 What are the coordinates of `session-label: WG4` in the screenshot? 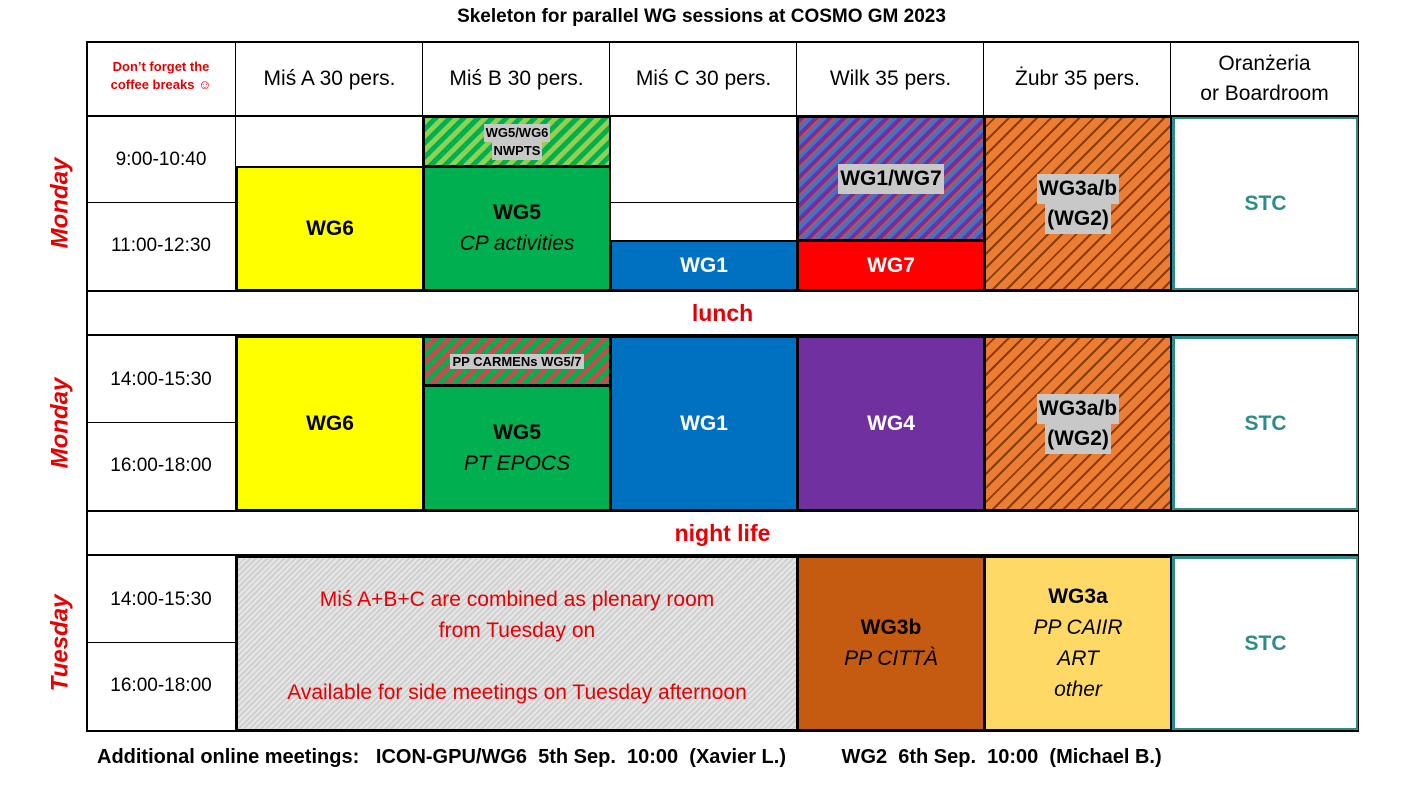 It's located at (891, 423).